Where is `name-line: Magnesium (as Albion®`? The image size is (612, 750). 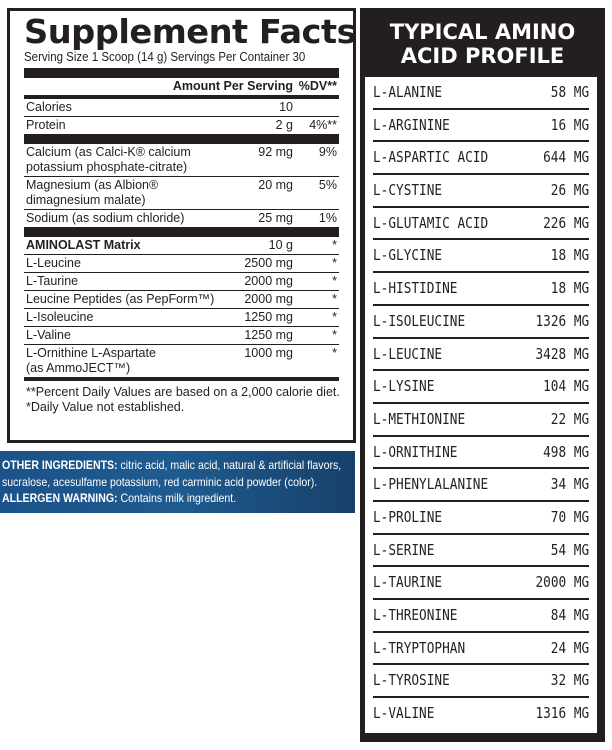
name-line: Magnesium (as Albion® is located at coordinates (92, 185).